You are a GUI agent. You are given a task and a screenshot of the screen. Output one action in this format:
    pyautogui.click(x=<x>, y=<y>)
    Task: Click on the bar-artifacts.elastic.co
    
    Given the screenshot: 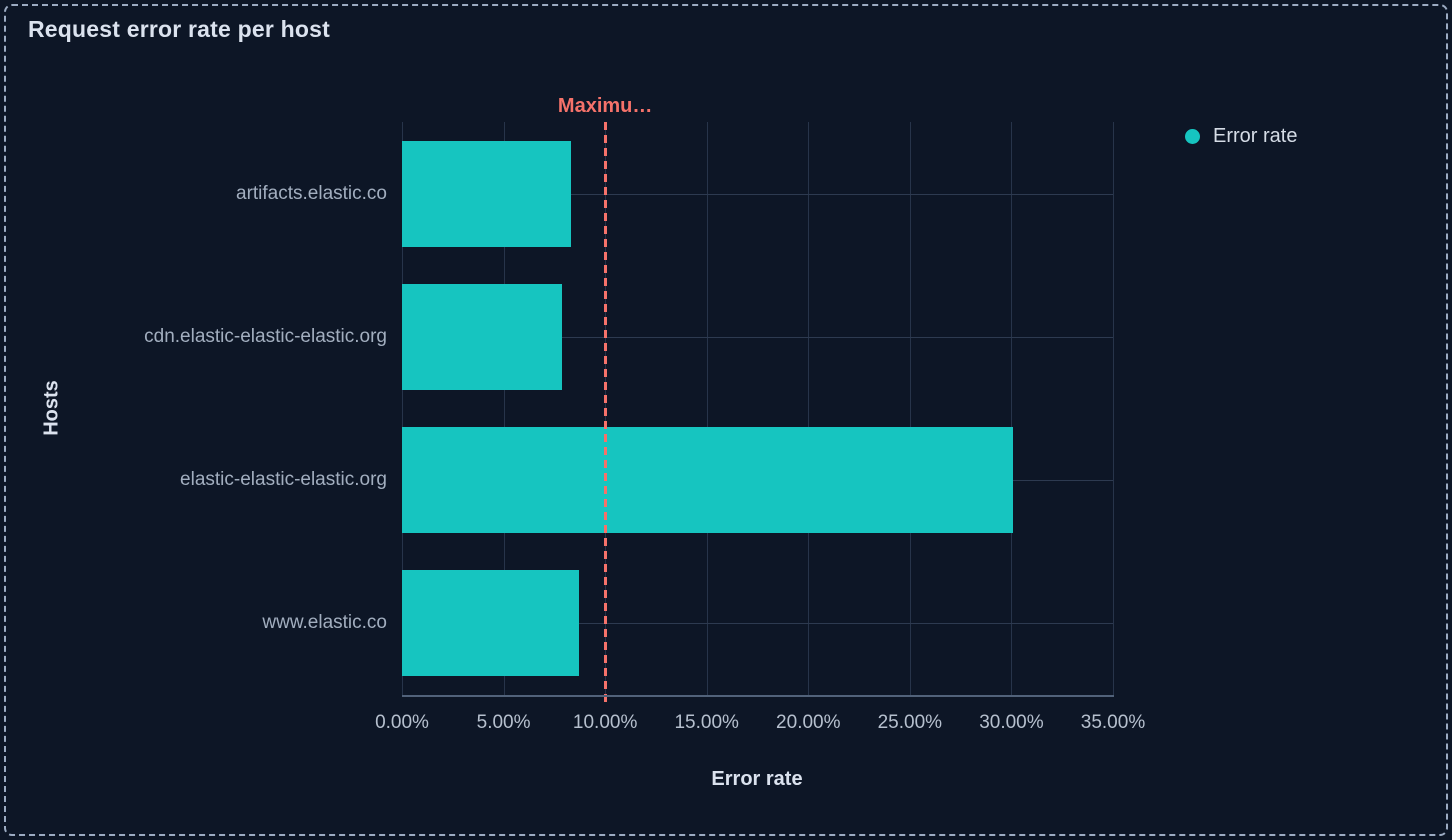 What is the action you would take?
    pyautogui.click(x=486, y=193)
    